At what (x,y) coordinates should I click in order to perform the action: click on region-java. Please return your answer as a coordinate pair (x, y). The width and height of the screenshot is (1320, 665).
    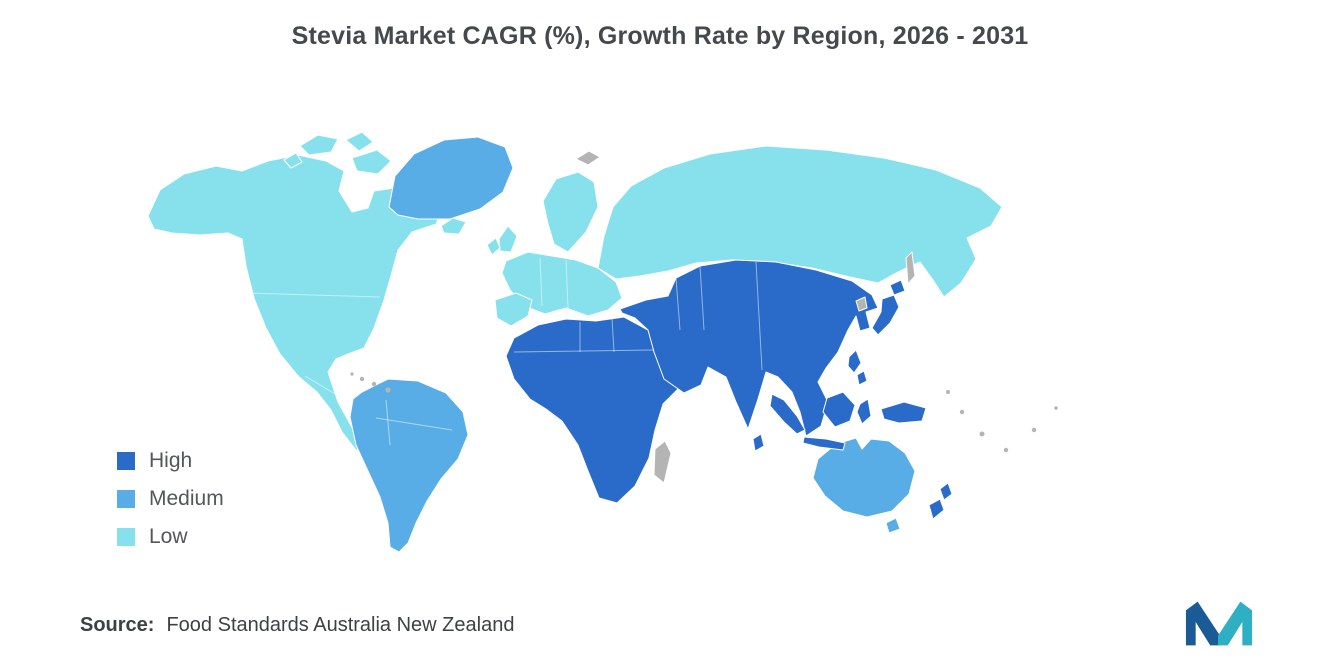
    Looking at the image, I should click on (824, 443).